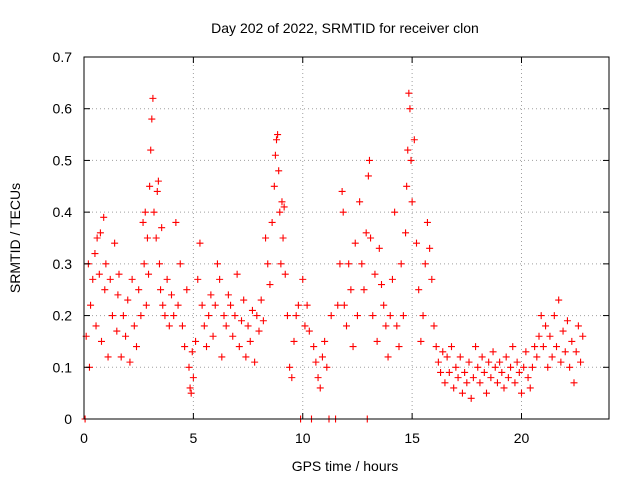 The width and height of the screenshot is (640, 480). I want to click on y-axis-label: SRMTID / TECUs, so click(15, 238).